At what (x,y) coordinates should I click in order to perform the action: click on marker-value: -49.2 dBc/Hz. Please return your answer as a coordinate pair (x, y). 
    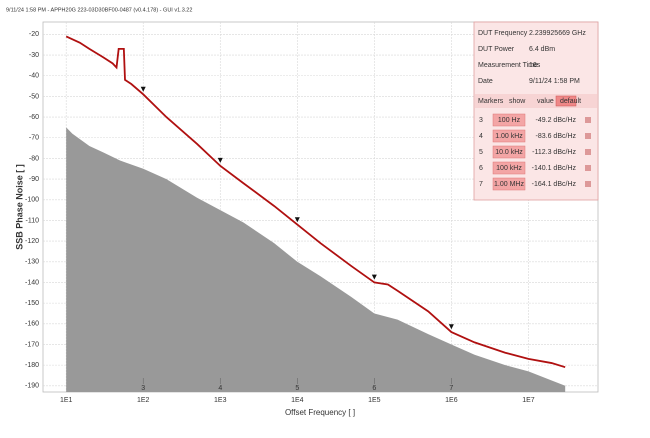
    Looking at the image, I should click on (556, 120).